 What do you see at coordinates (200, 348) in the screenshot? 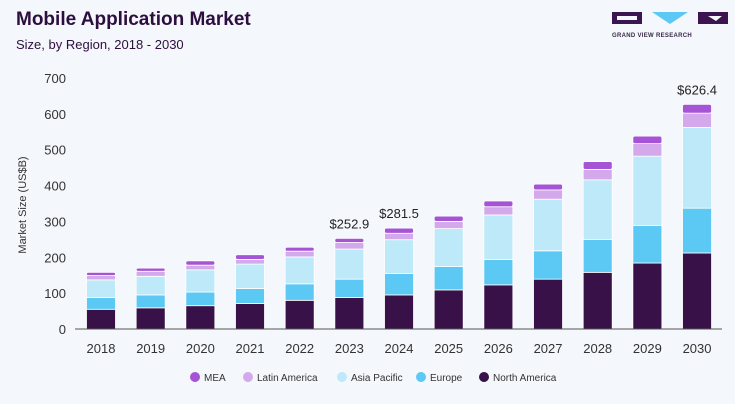
I see `x-tick-label: 2020` at bounding box center [200, 348].